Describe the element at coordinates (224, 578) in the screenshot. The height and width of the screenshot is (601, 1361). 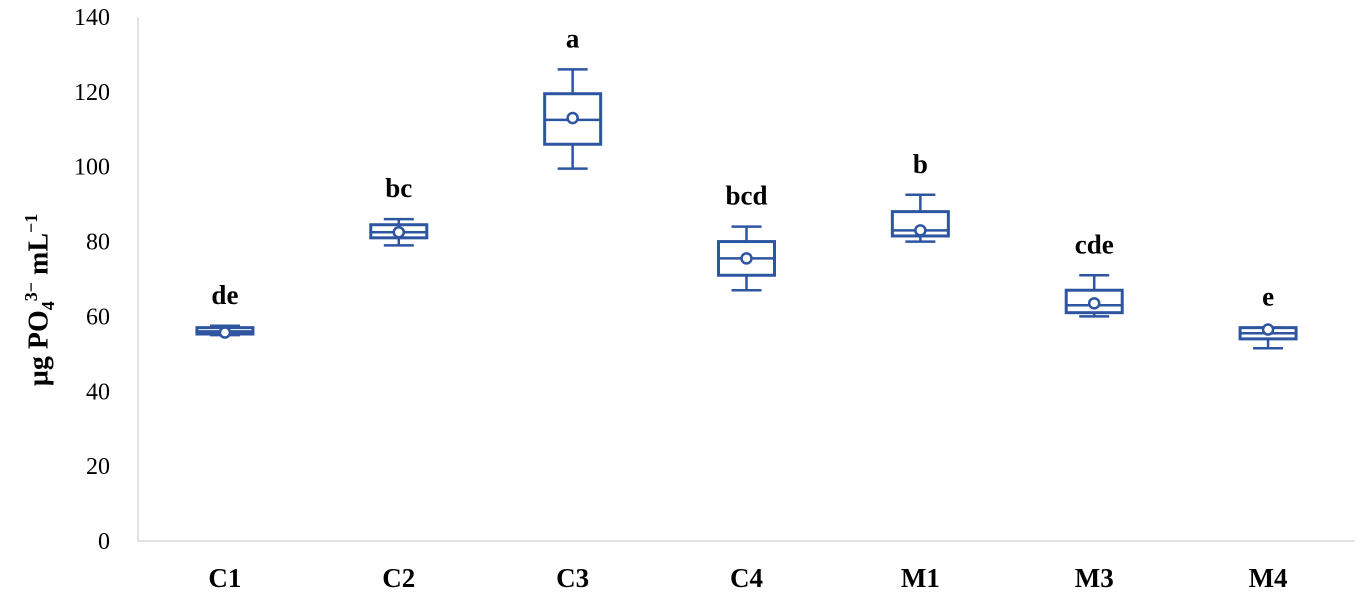
I see `category-label: C1` at that location.